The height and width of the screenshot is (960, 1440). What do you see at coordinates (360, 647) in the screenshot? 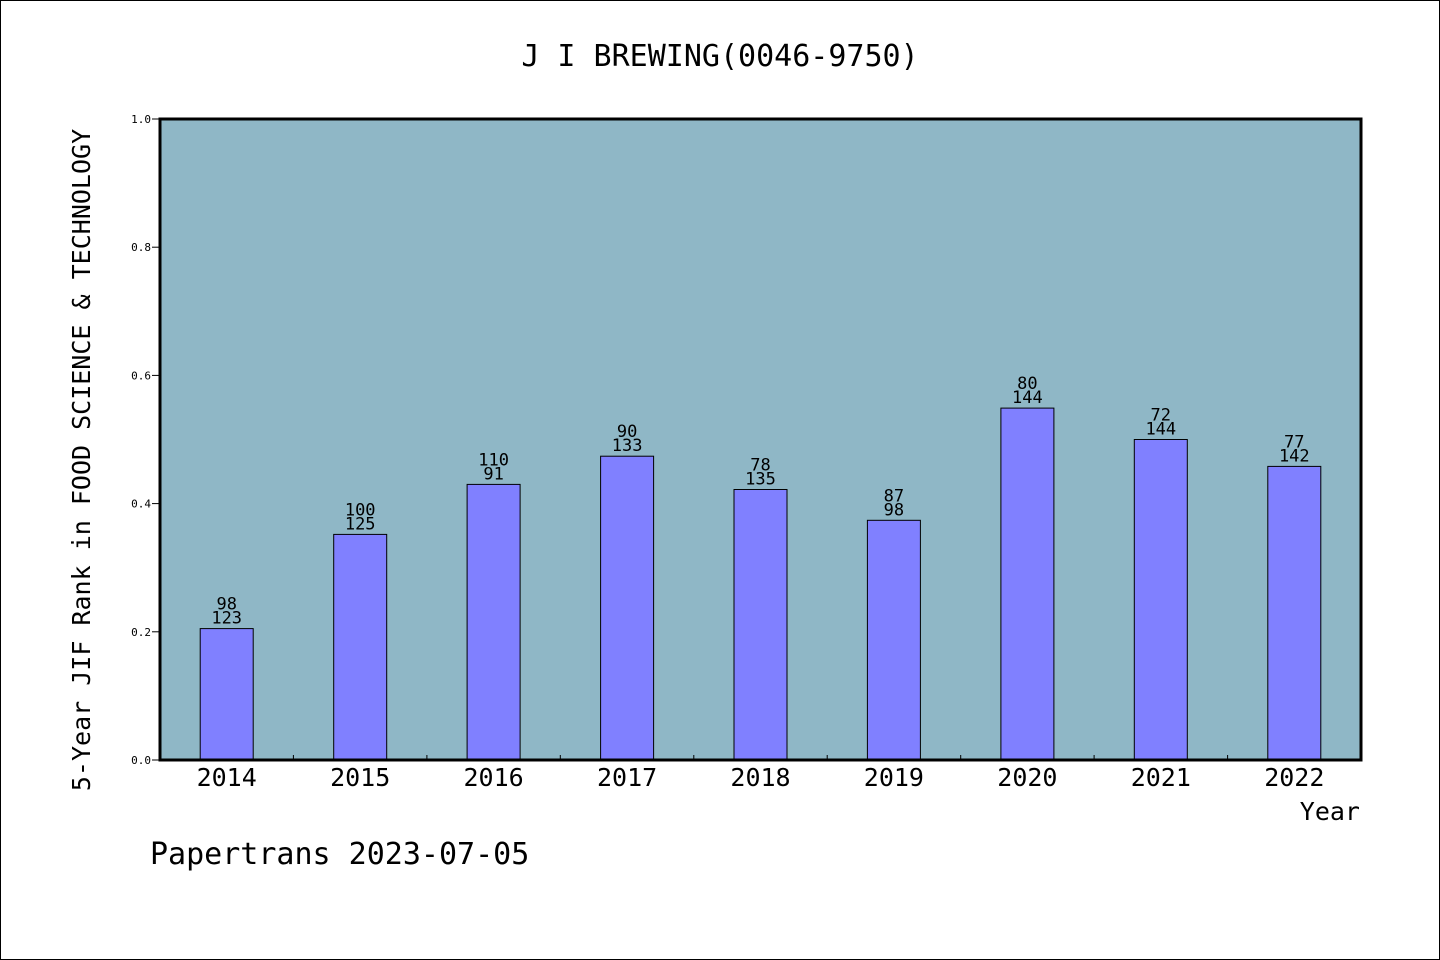
I see `bar-2015` at bounding box center [360, 647].